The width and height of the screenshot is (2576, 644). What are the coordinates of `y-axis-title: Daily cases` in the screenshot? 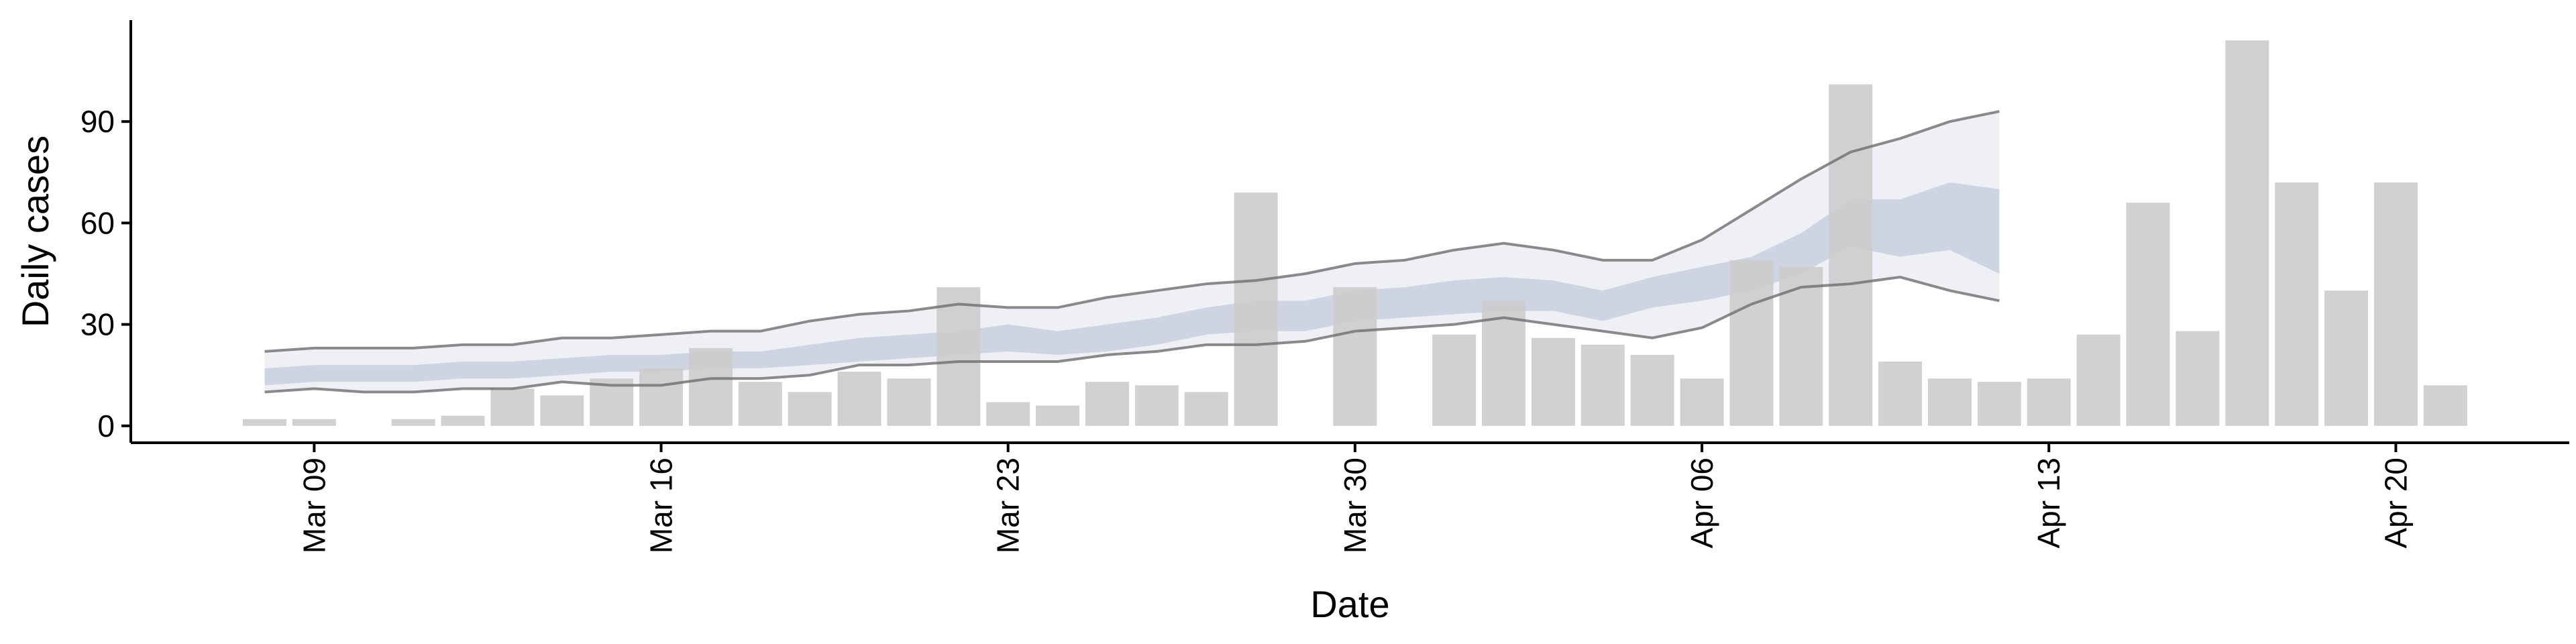 It's located at (35, 231).